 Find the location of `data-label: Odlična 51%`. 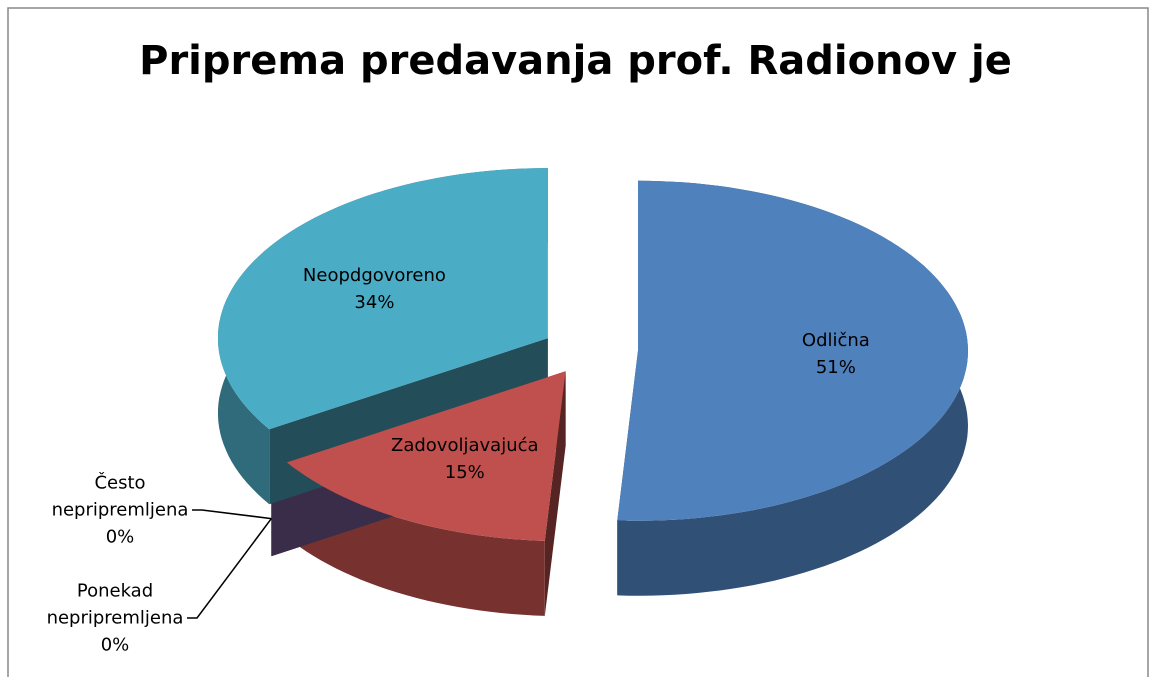

data-label: Odlična 51% is located at coordinates (836, 354).